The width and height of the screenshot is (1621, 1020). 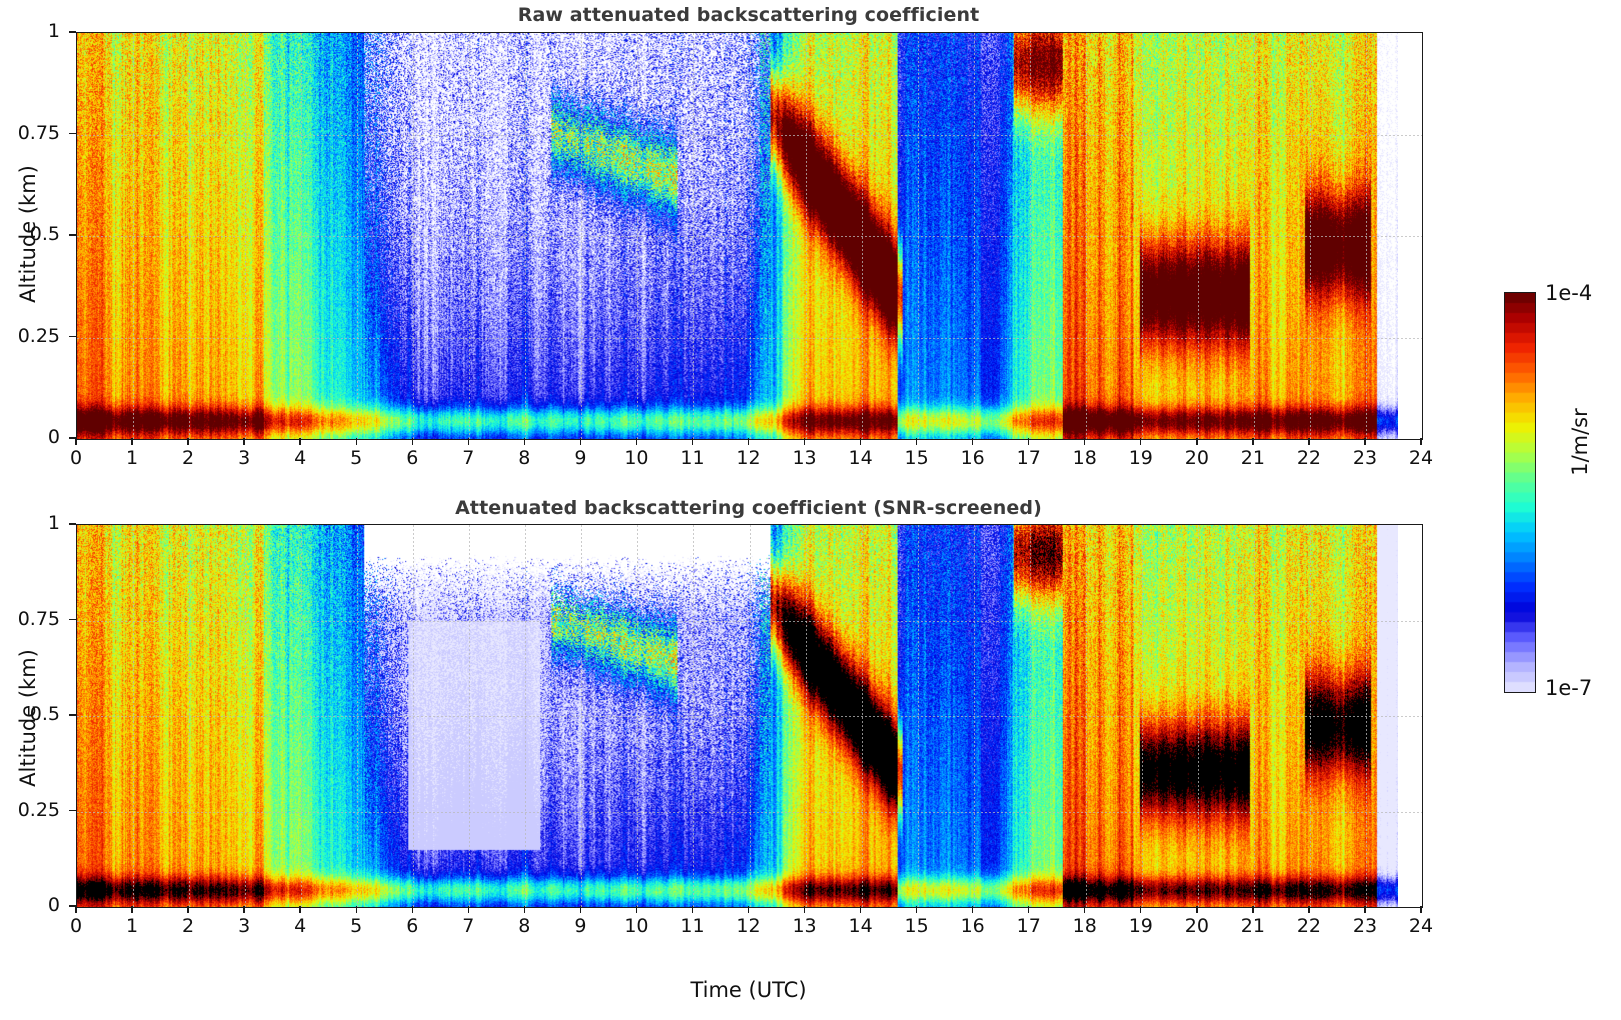 I want to click on x-tick-label: 7, so click(x=468, y=458).